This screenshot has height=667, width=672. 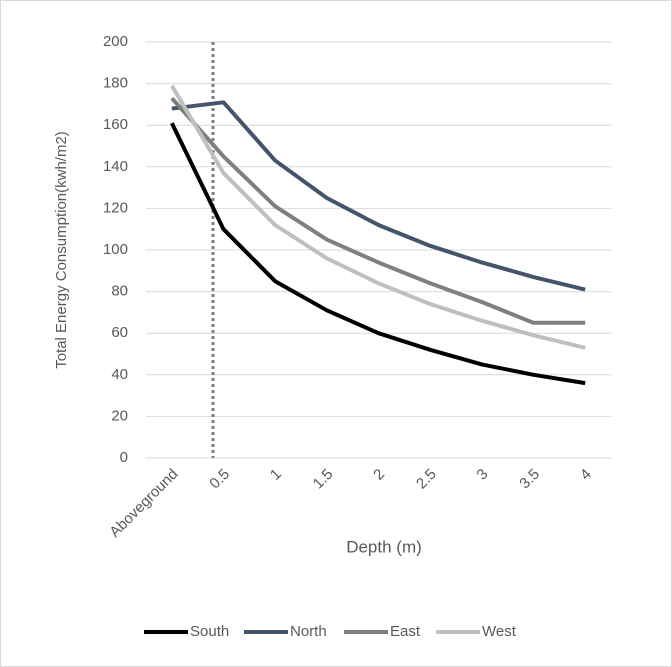 What do you see at coordinates (115, 41) in the screenshot?
I see `y-tick-label: 200` at bounding box center [115, 41].